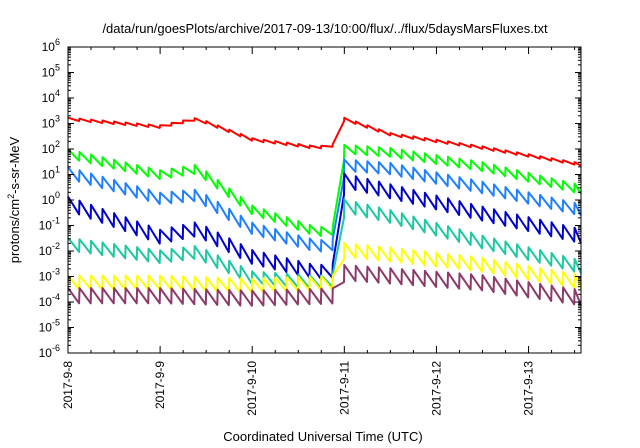  Describe the element at coordinates (49, 351) in the screenshot. I see `y-tick-label: 10⁻⁶` at that location.